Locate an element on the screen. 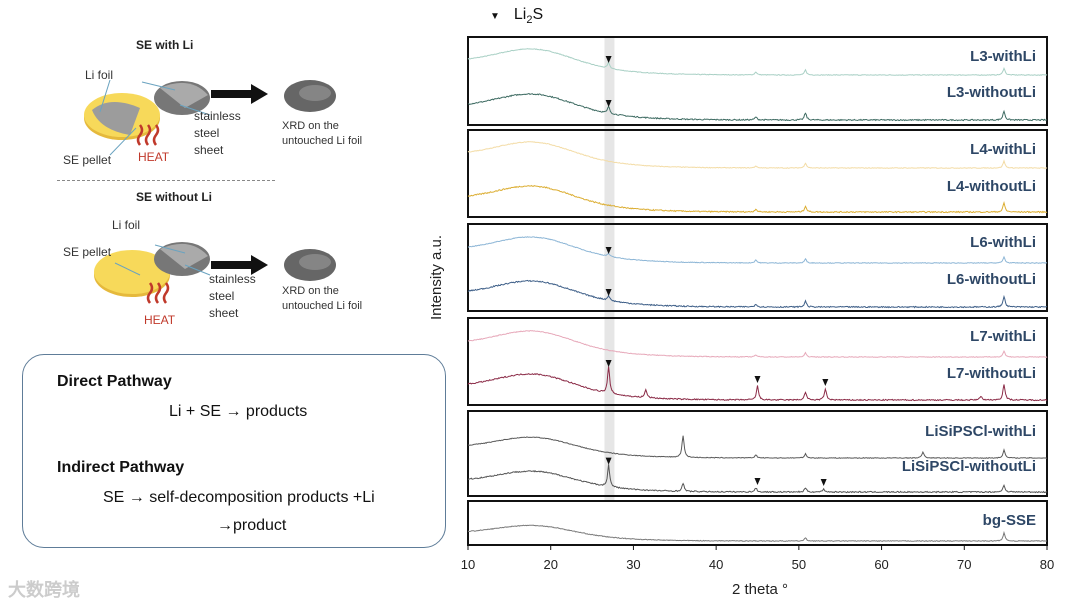  divider is located at coordinates (166, 180).